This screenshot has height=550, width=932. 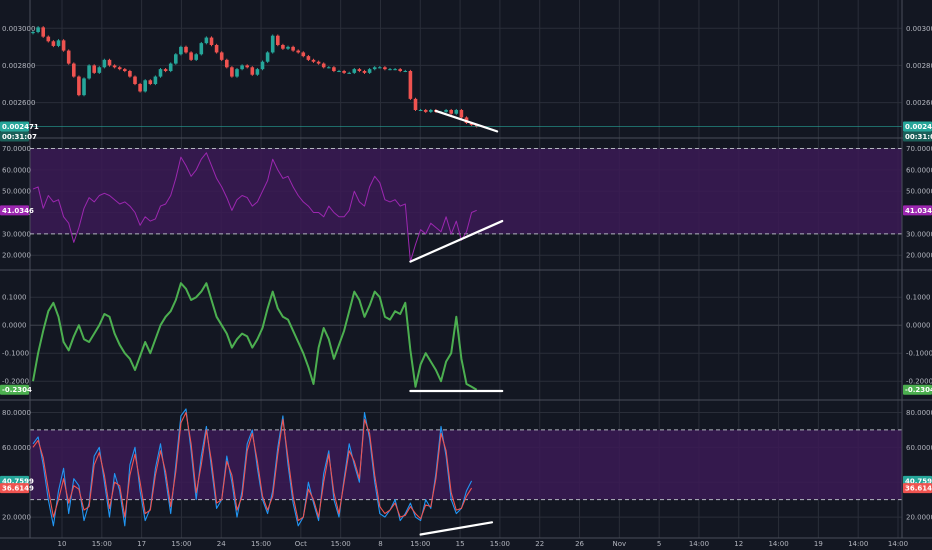 What do you see at coordinates (20, 127) in the screenshot?
I see `price-badge: 0.002471` at bounding box center [20, 127].